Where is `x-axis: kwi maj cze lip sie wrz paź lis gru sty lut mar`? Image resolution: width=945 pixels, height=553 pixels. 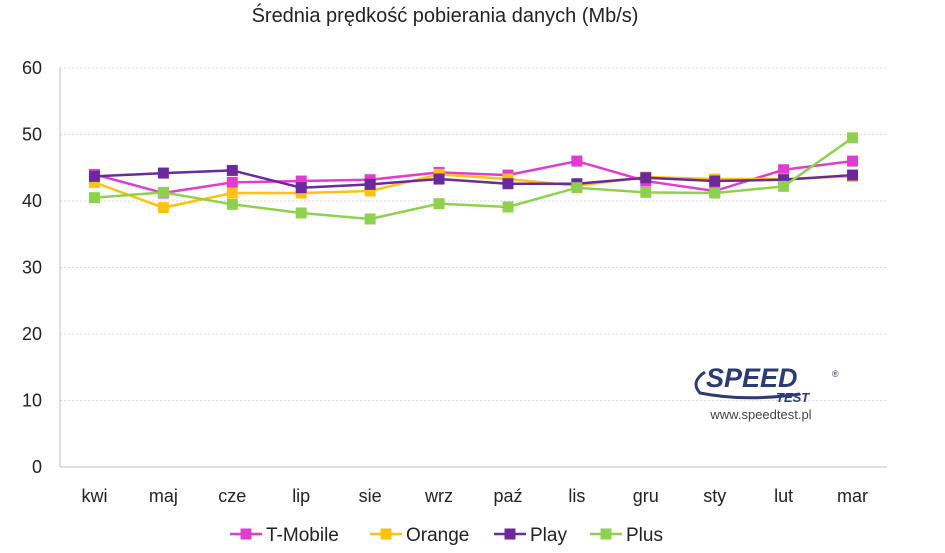
x-axis: kwi maj cze lip sie wrz paź lis gru sty lut mar is located at coordinates (473, 486).